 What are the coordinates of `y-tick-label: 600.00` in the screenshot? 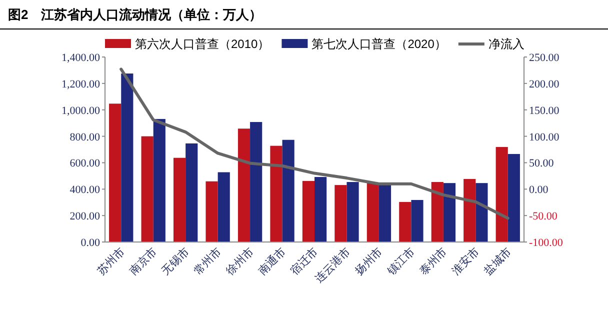 It's located at (85, 164).